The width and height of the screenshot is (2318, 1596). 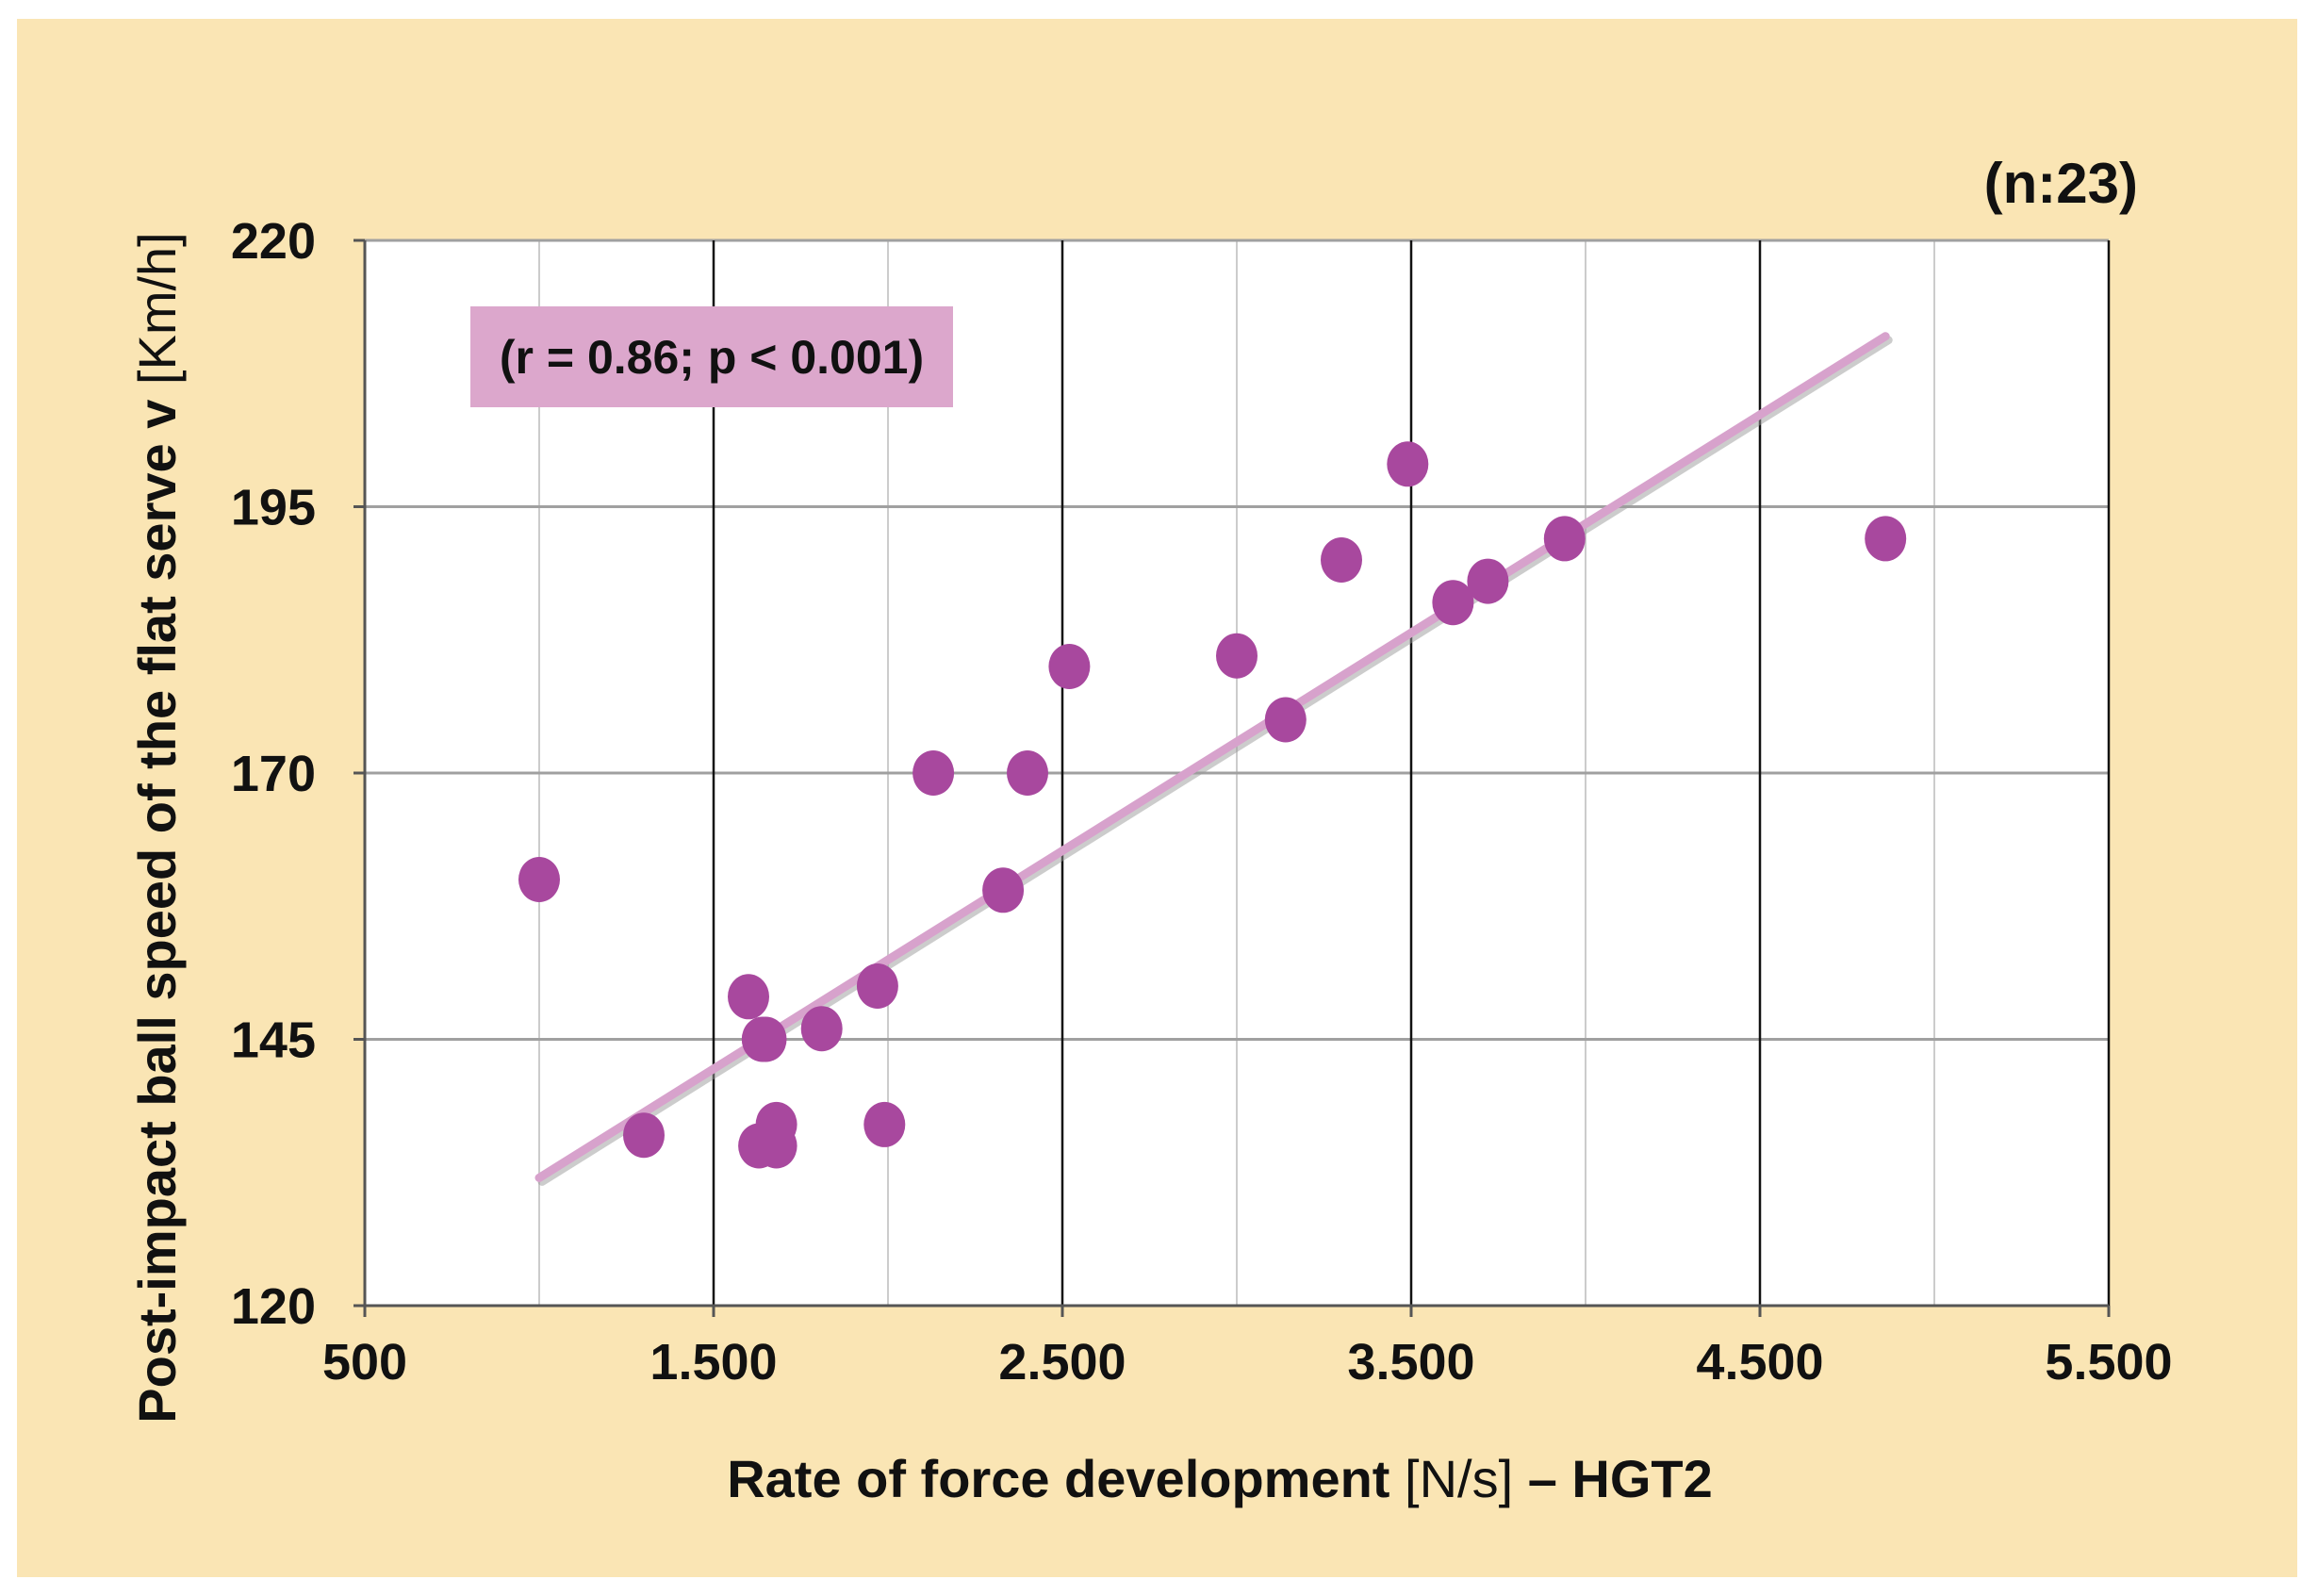 What do you see at coordinates (1411, 1362) in the screenshot?
I see `x-tick-label: 3.500` at bounding box center [1411, 1362].